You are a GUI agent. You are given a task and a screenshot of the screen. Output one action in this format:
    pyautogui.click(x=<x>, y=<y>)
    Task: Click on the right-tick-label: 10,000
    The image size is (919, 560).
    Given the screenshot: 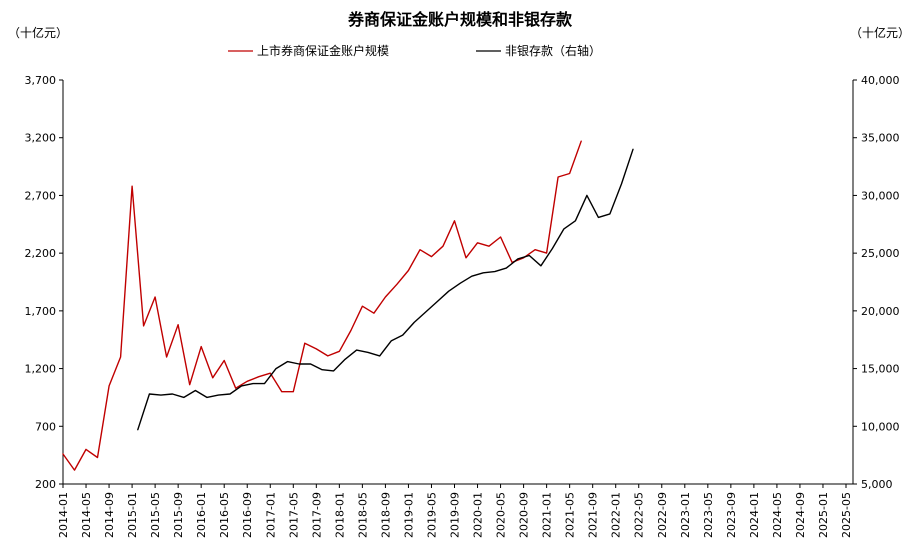 What is the action you would take?
    pyautogui.click(x=880, y=426)
    